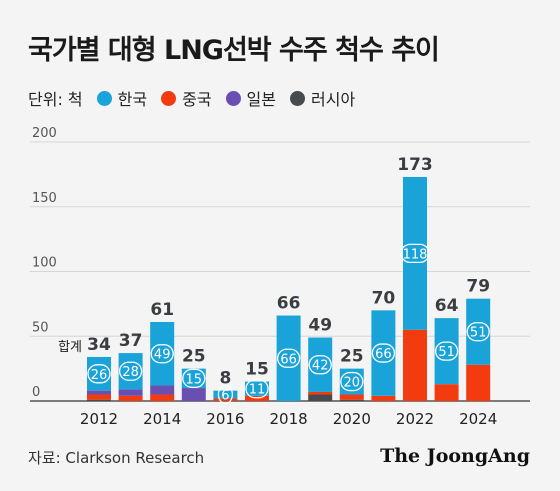 This screenshot has width=560, height=491. I want to click on korea-value-label: 11, so click(257, 390).